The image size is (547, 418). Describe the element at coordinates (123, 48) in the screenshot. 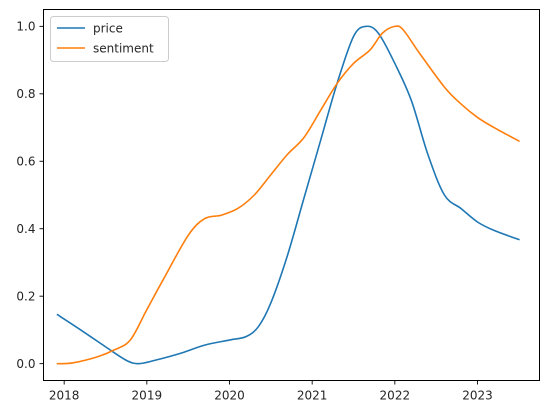

I see `legend-label-sentiment: sentiment` at that location.